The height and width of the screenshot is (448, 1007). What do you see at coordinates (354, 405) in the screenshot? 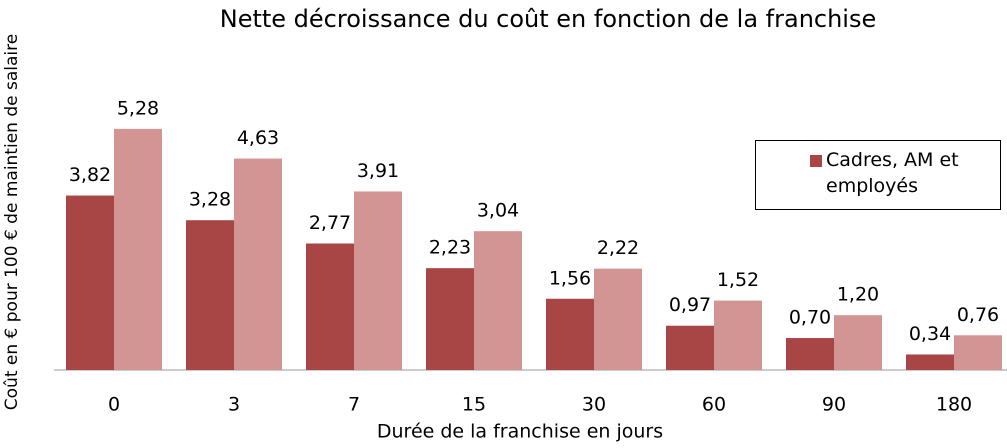
I see `x-tick-label: 7` at bounding box center [354, 405].